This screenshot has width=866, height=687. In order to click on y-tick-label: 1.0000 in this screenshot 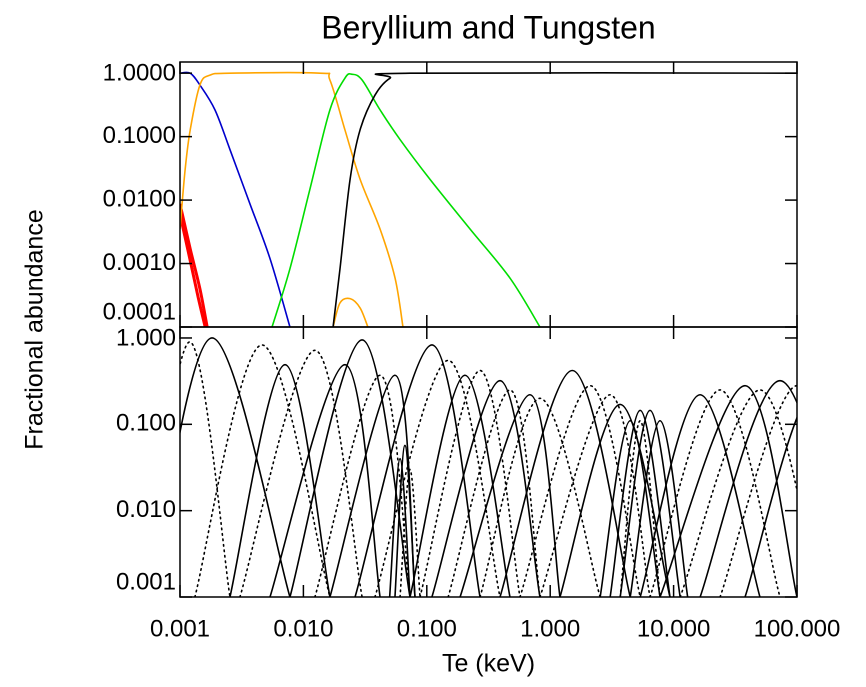, I will do `click(139, 72)`.